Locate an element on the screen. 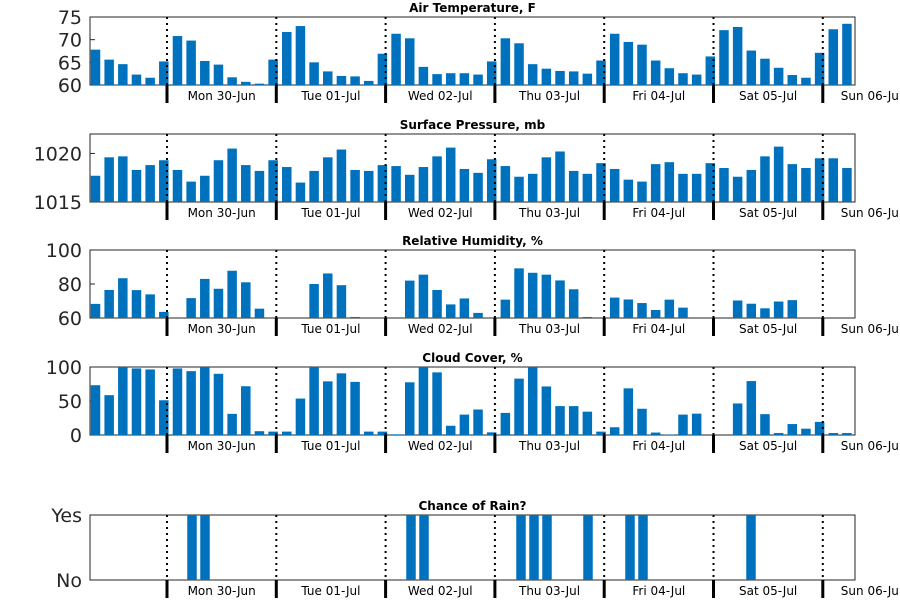  panel-title: Relative Humidity, % is located at coordinates (472, 241).